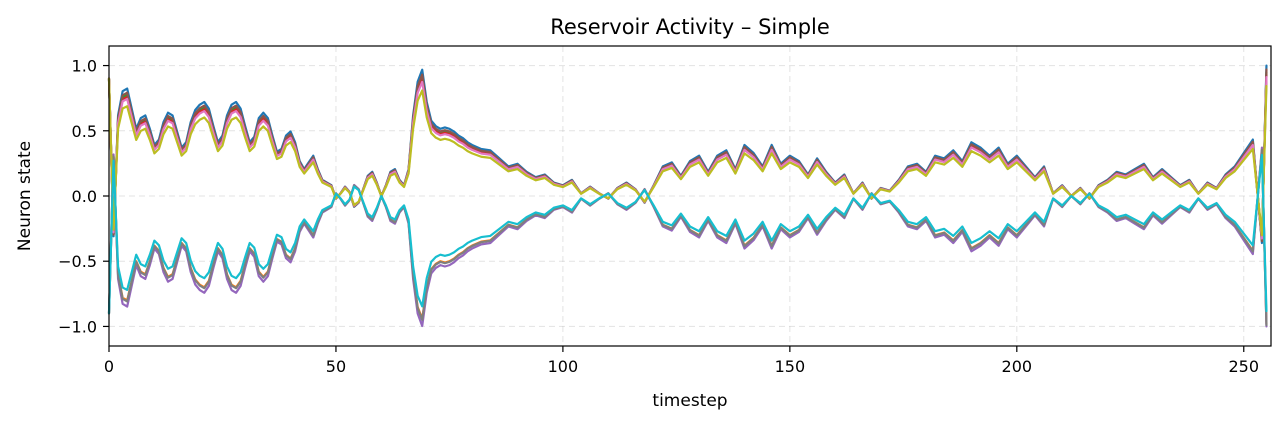  What do you see at coordinates (681, 361) in the screenshot?
I see `x-axis-ticks: 0 50 100 150 200 250` at bounding box center [681, 361].